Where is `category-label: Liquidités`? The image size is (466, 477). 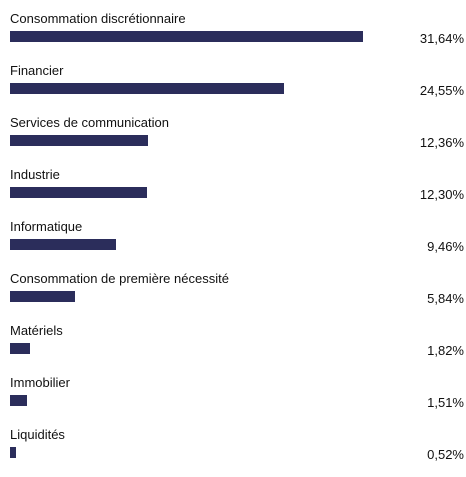 category-label: Liquidités is located at coordinates (37, 434).